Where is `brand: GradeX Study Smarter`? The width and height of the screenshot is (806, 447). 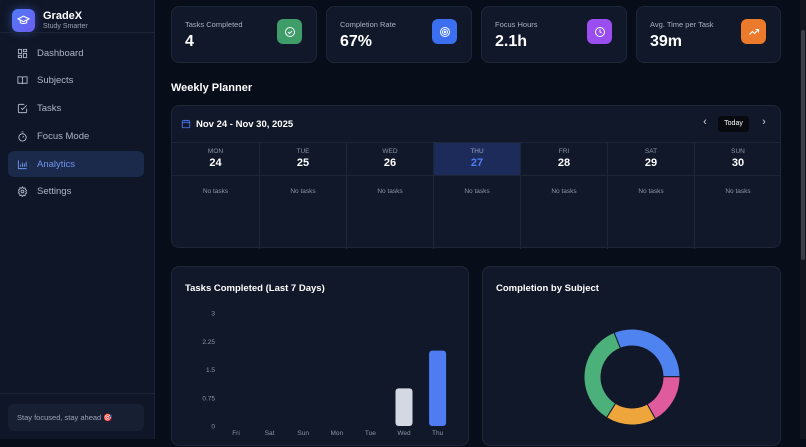 brand: GradeX Study Smarter is located at coordinates (83, 20).